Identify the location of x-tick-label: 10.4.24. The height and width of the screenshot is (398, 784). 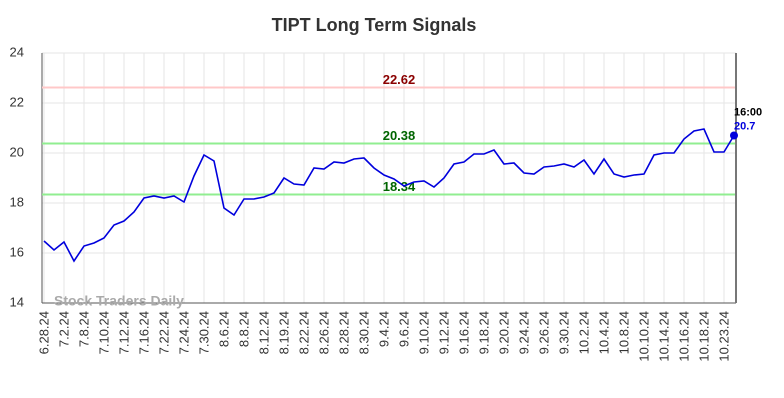
(603, 332).